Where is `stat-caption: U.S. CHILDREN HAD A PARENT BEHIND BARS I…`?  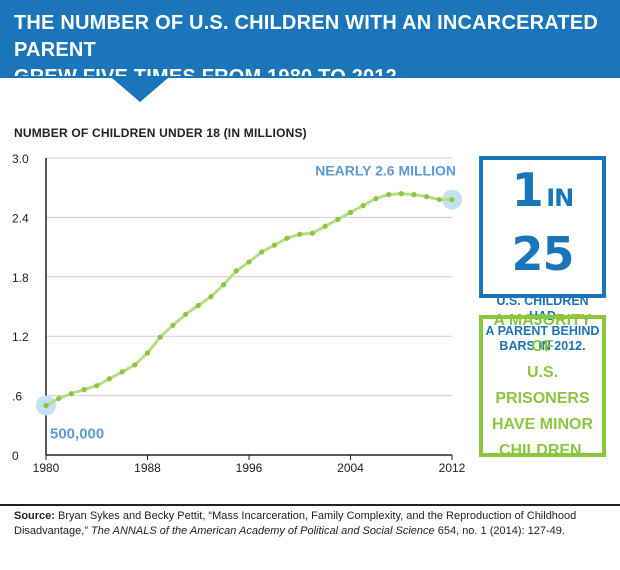 stat-caption: U.S. CHILDREN HAD A PARENT BEHIND BARS I… is located at coordinates (542, 324).